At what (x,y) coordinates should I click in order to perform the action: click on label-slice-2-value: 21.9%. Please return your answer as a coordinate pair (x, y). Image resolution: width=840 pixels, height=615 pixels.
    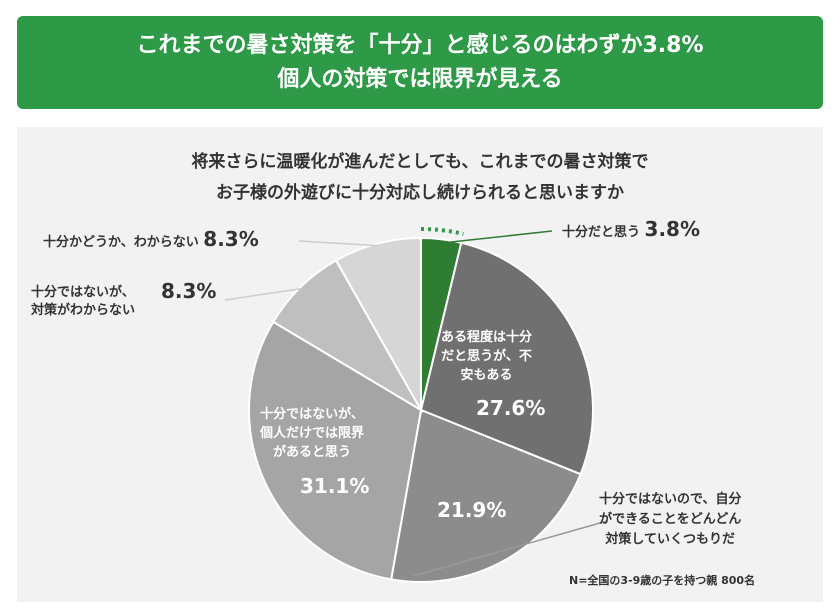
    Looking at the image, I should click on (472, 510).